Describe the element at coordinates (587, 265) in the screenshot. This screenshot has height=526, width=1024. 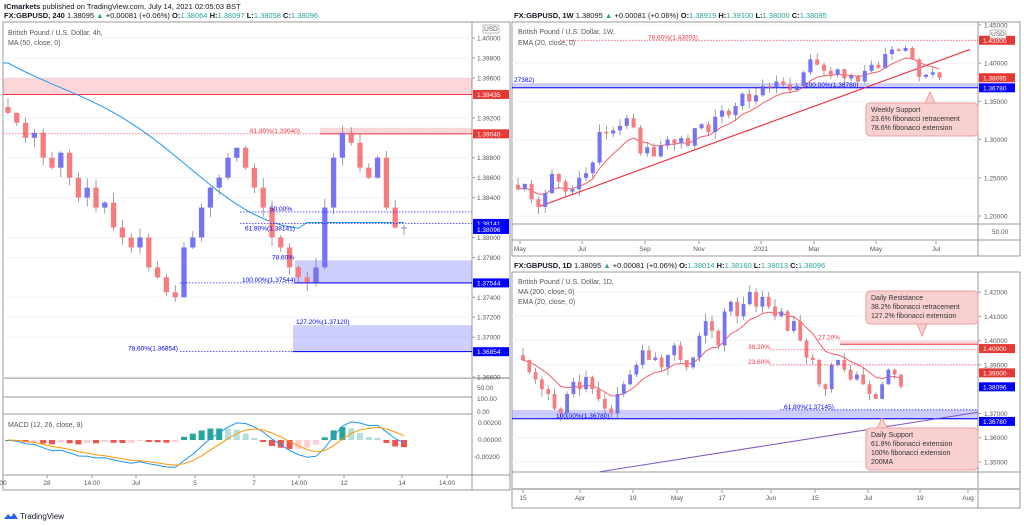
I see `last-price: 1.38095` at that location.